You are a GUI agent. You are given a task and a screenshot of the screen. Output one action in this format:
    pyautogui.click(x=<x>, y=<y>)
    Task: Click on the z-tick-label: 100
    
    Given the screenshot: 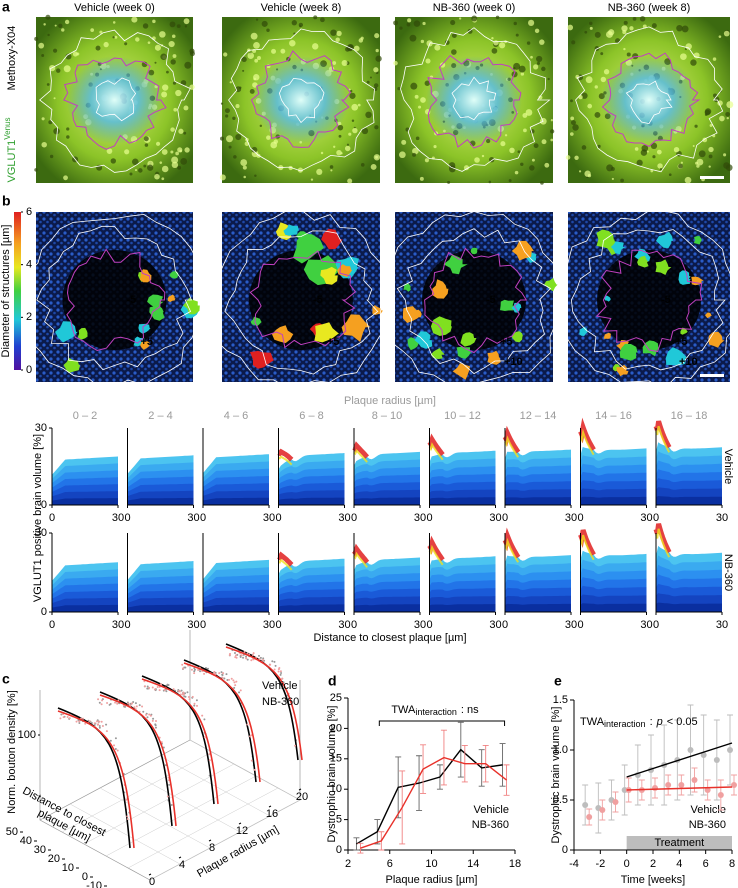 What is the action you would take?
    pyautogui.click(x=27, y=735)
    